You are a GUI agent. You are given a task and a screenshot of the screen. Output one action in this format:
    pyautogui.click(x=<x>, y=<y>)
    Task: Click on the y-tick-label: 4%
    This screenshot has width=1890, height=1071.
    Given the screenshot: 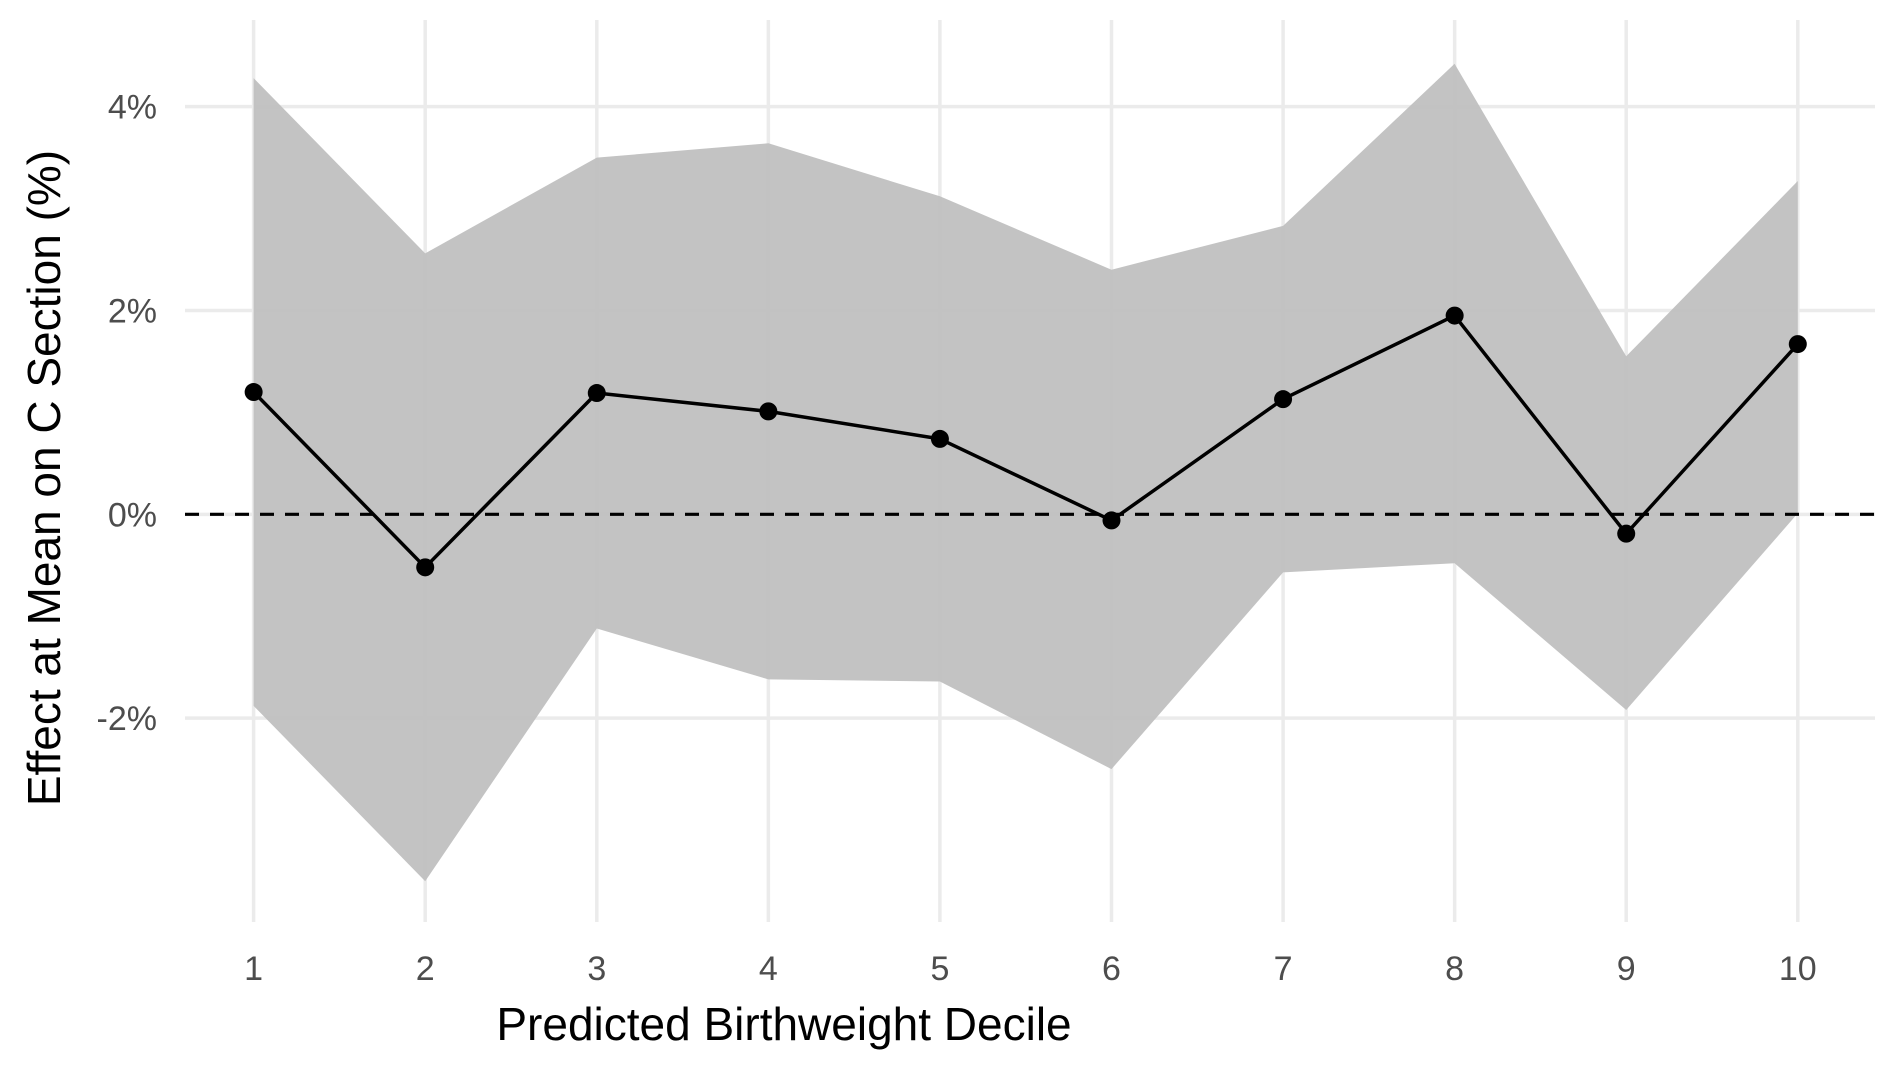 What is the action you would take?
    pyautogui.click(x=132, y=108)
    